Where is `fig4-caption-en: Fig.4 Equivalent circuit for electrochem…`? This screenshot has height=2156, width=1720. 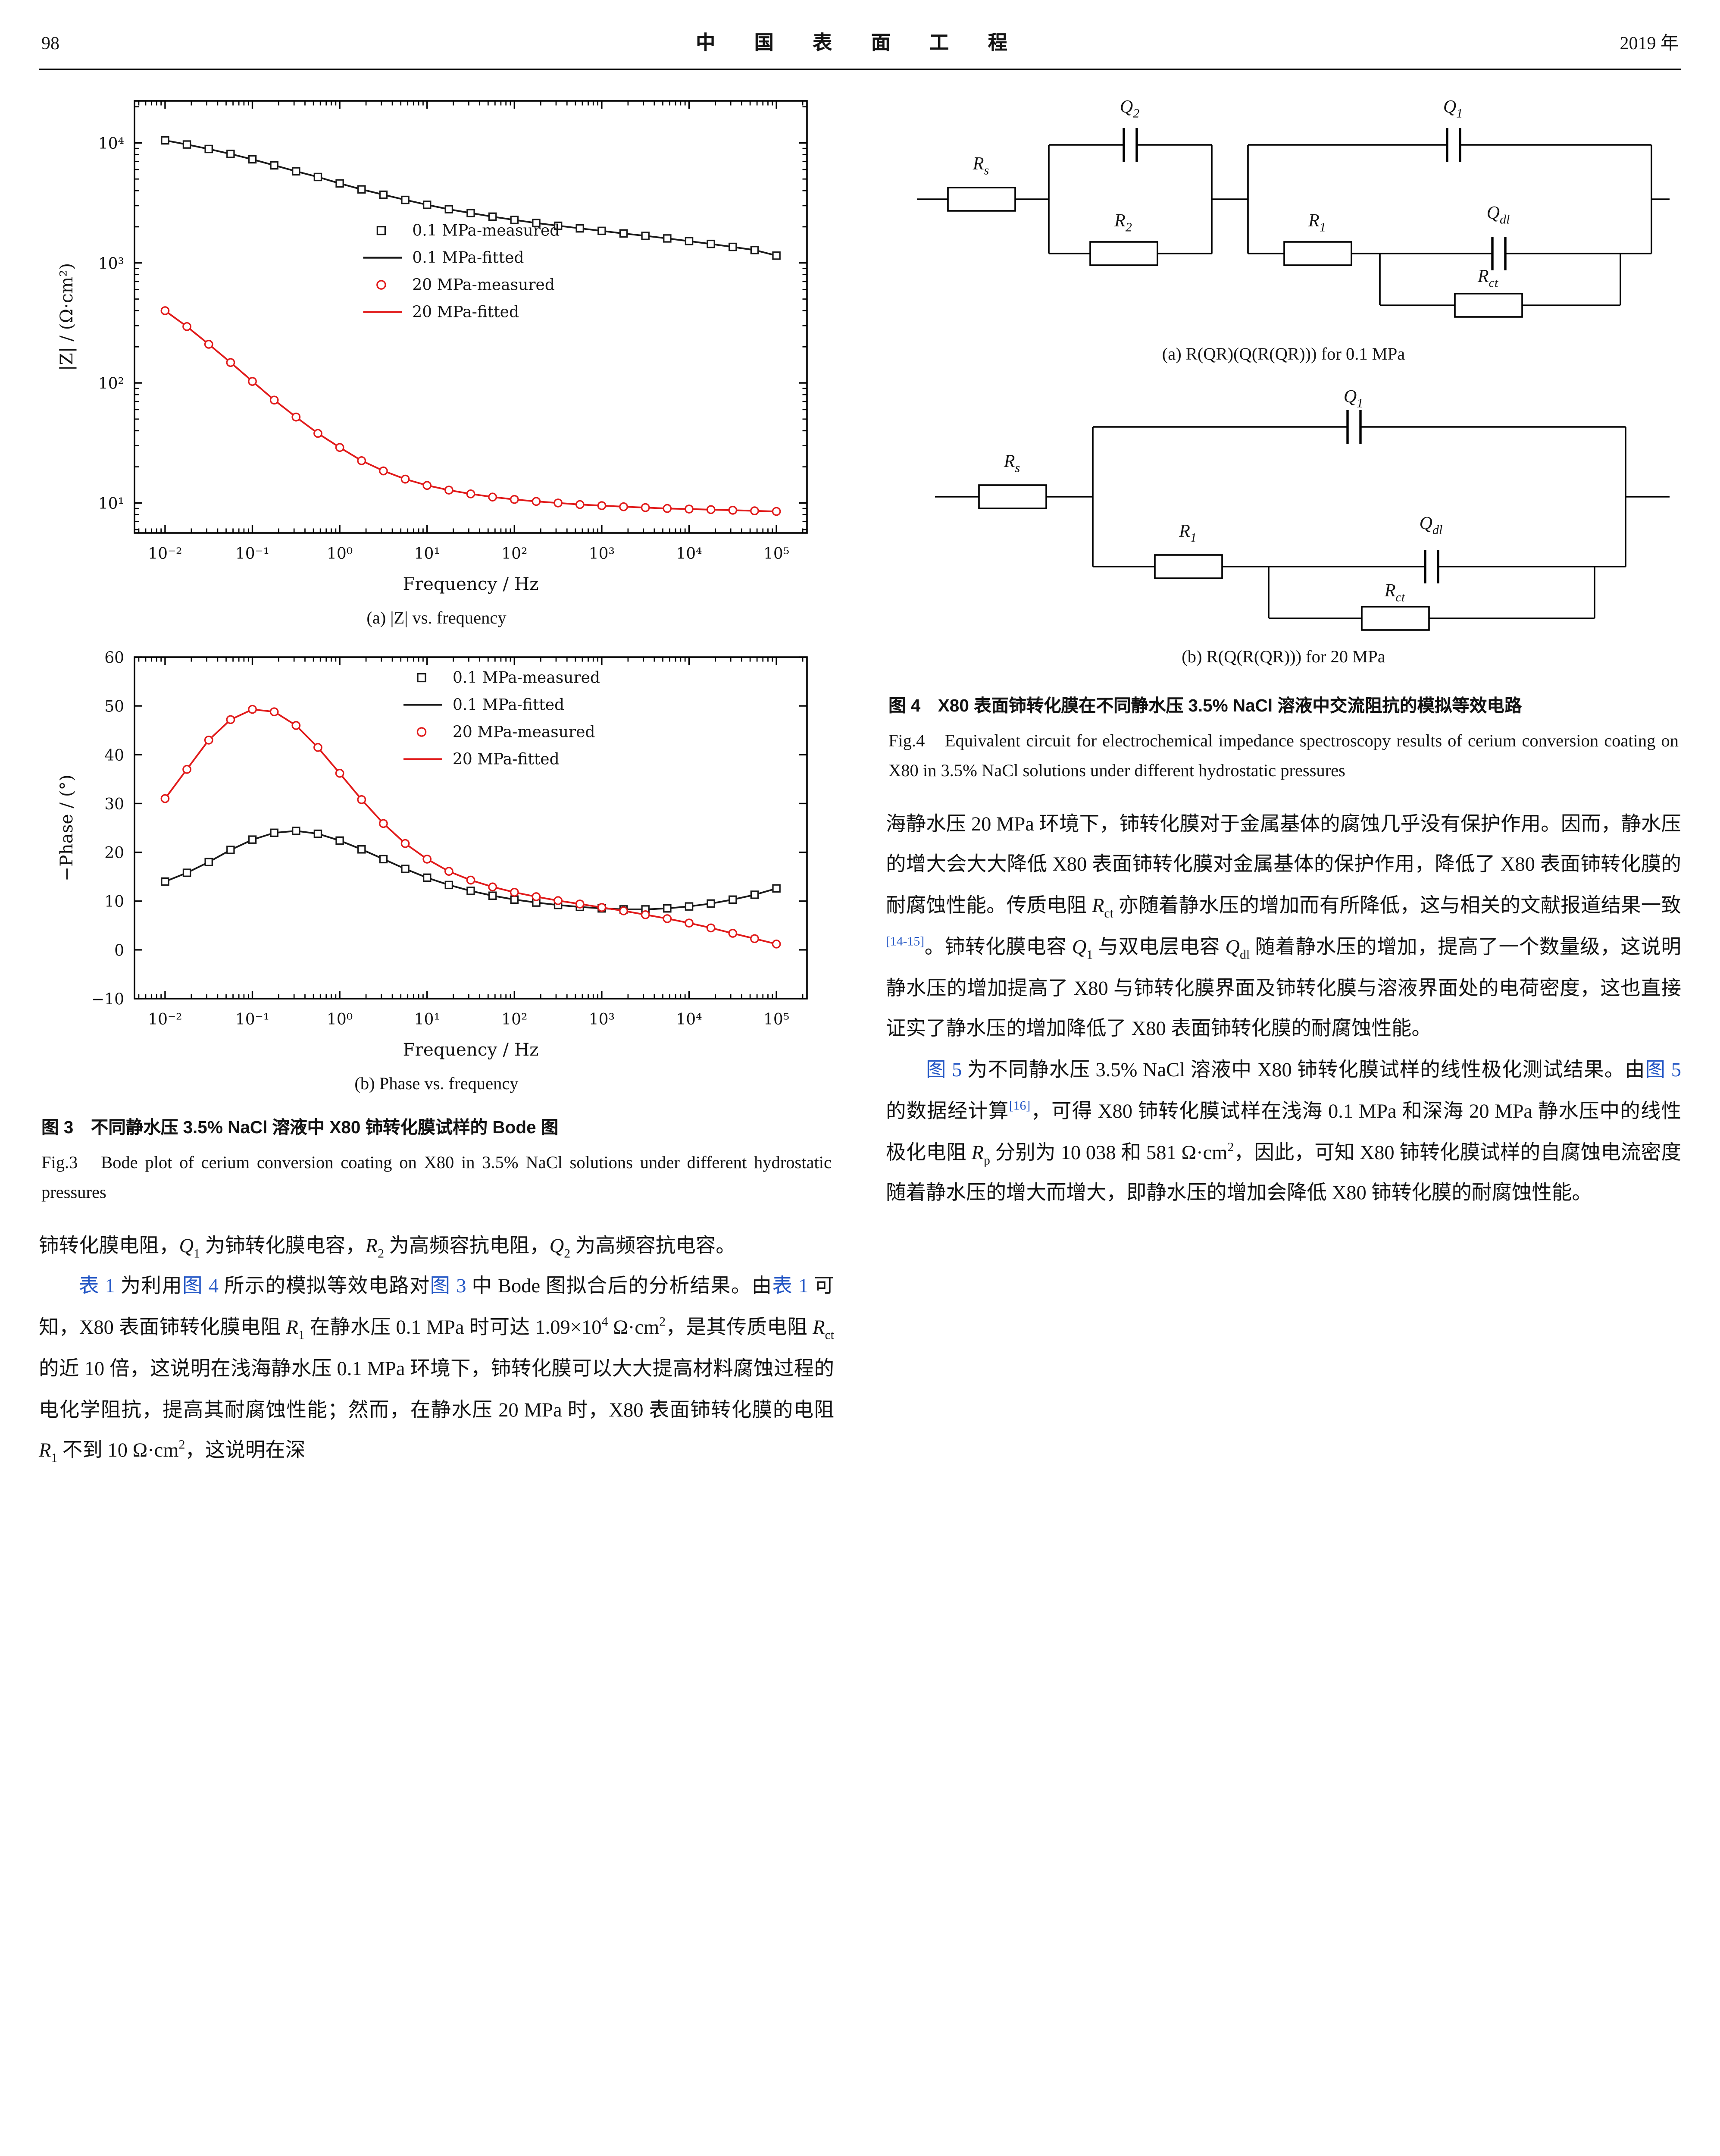
fig4-caption-en: Fig.4 Equivalent circuit for electrochem… is located at coordinates (1283, 755).